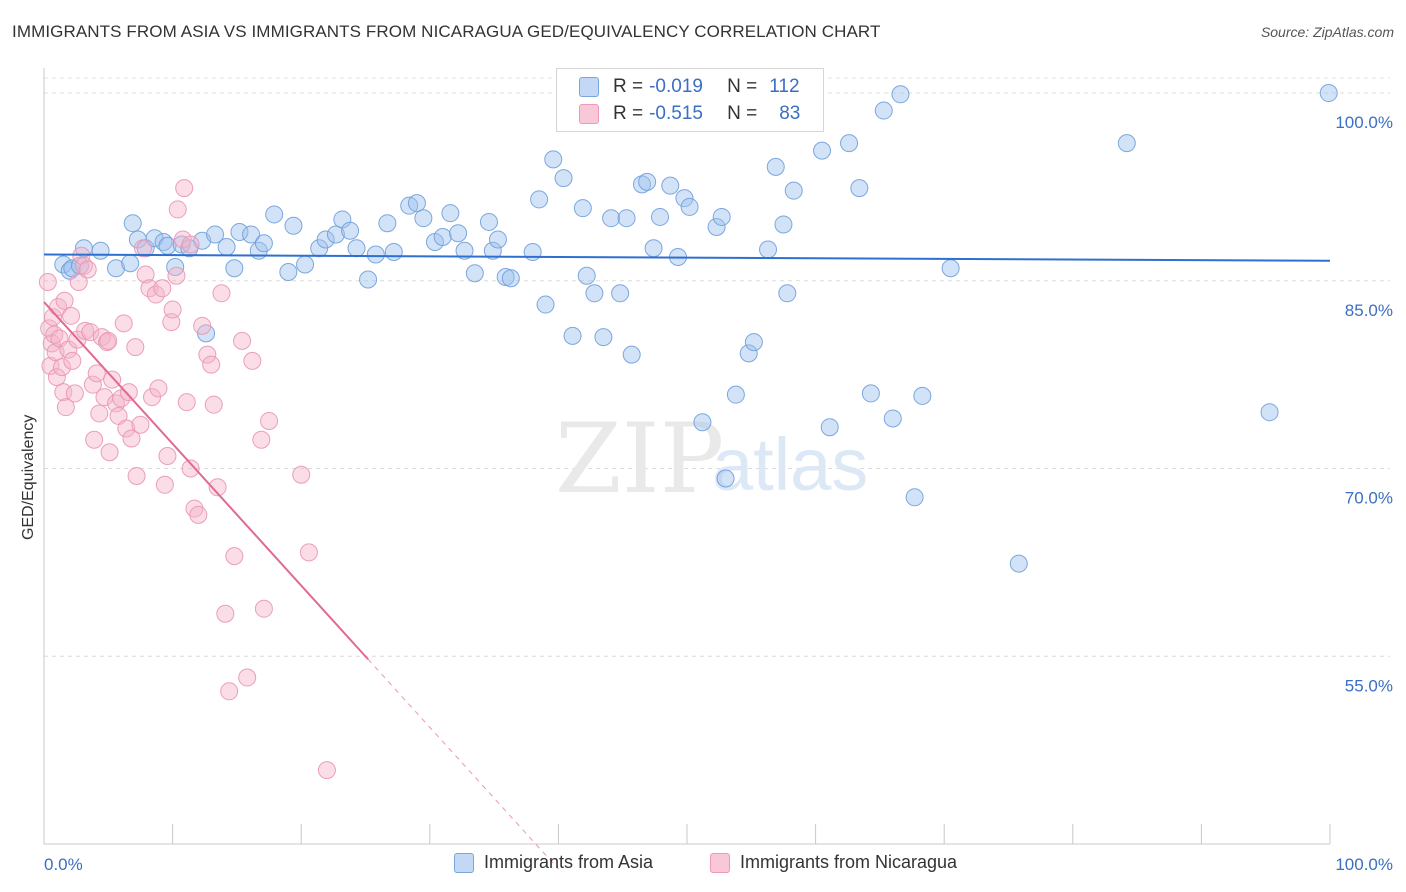 The height and width of the screenshot is (892, 1406). I want to click on source-label: Source: ZipAtlas.com, so click(1327, 32).